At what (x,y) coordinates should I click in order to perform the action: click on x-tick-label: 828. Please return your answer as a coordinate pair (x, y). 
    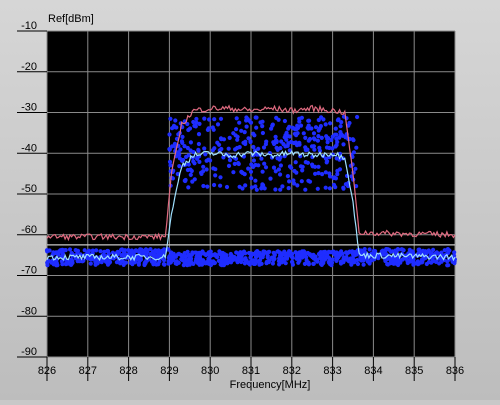
    Looking at the image, I should click on (128, 371).